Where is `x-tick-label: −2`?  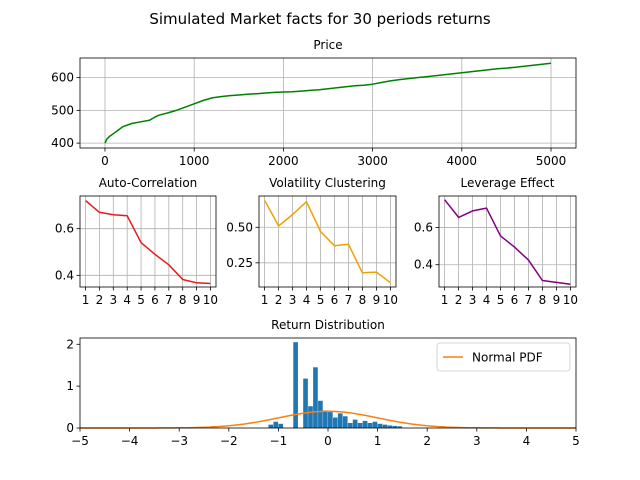 x-tick-label: −2 is located at coordinates (229, 441).